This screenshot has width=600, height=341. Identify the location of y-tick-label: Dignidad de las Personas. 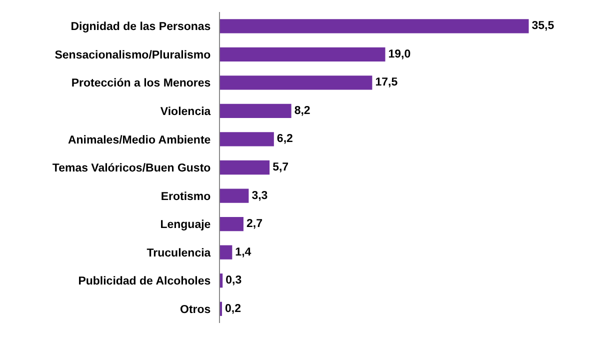
(140, 27).